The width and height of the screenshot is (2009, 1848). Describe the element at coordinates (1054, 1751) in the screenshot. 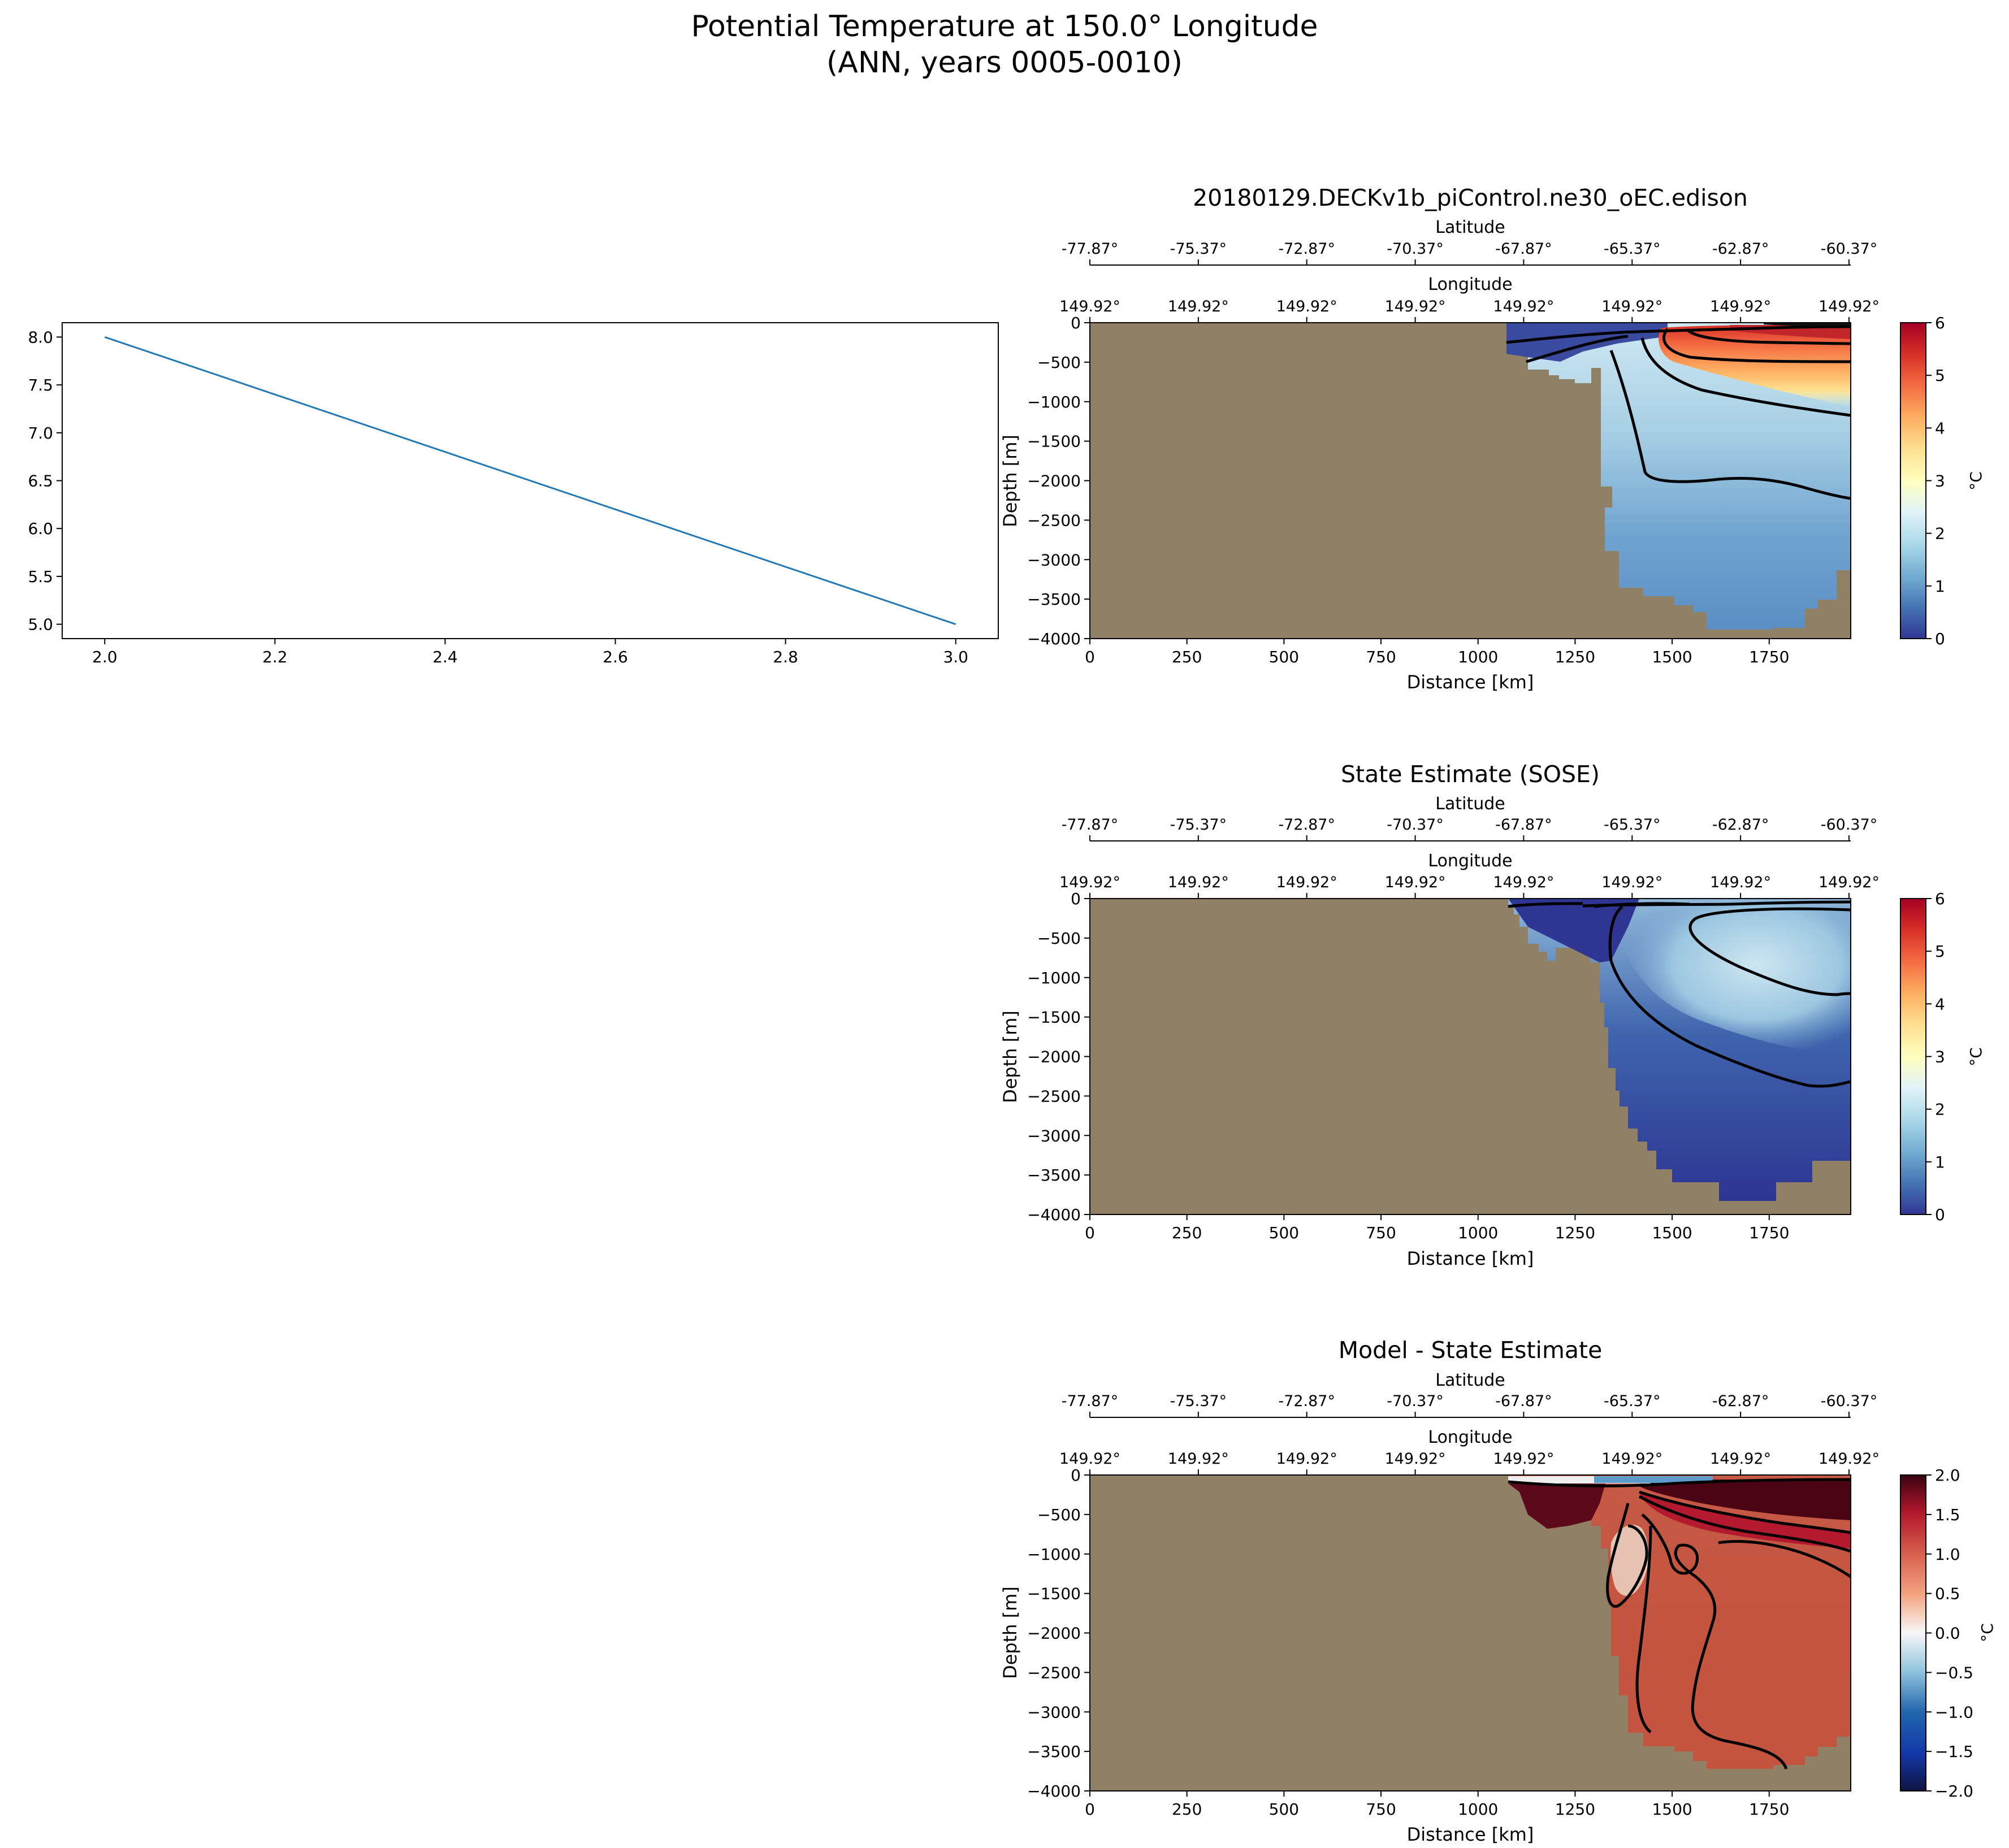

I see `y-tick-label: −3500` at that location.